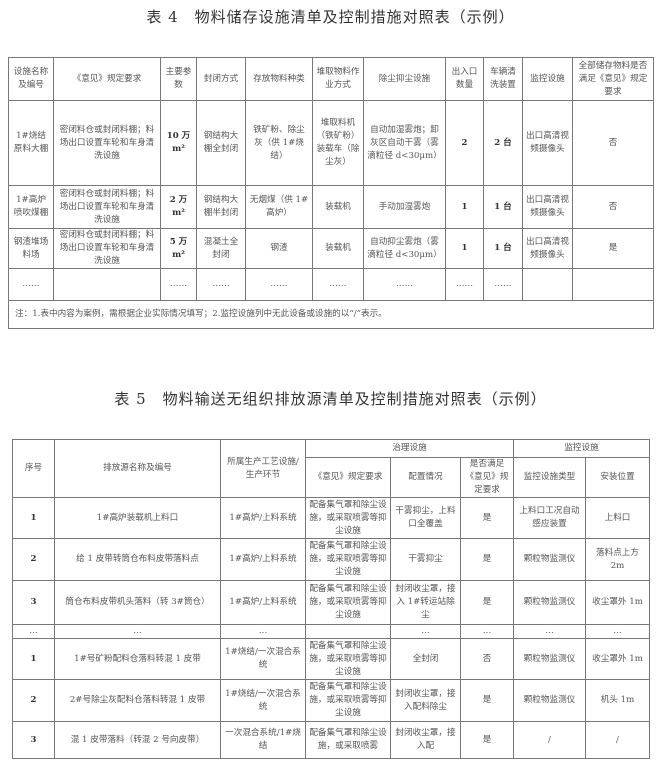 The height and width of the screenshot is (764, 661). I want to click on table-cell: 全封闭, so click(425, 659).